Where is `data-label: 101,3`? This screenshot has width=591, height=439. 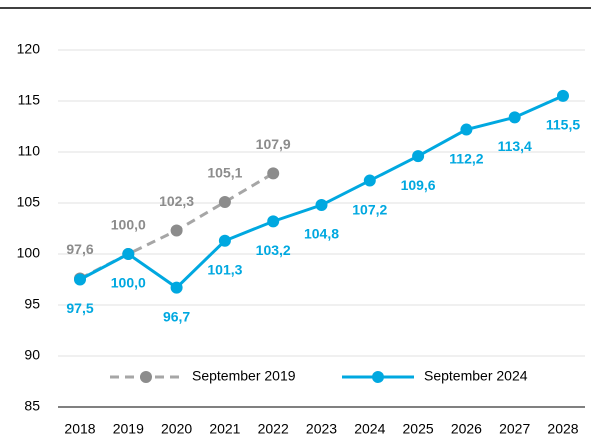 data-label: 101,3 is located at coordinates (224, 269).